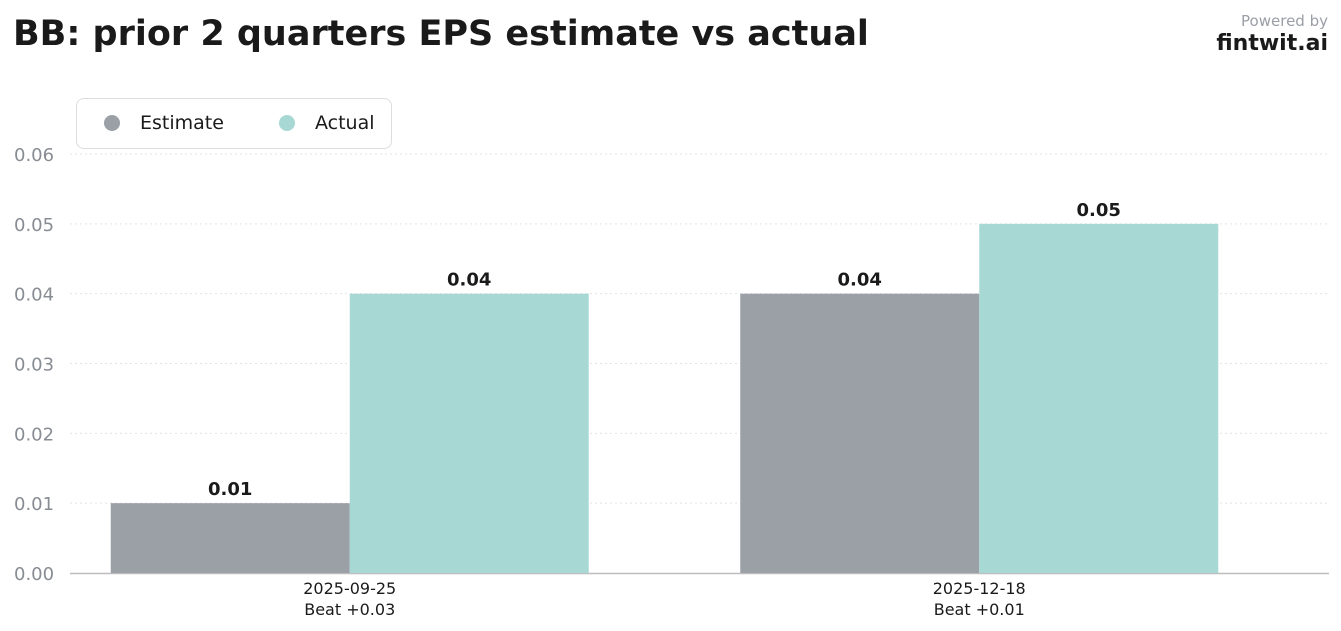 Image resolution: width=1341 pixels, height=631 pixels. What do you see at coordinates (1099, 210) in the screenshot?
I see `bar-value-label: 0.05` at bounding box center [1099, 210].